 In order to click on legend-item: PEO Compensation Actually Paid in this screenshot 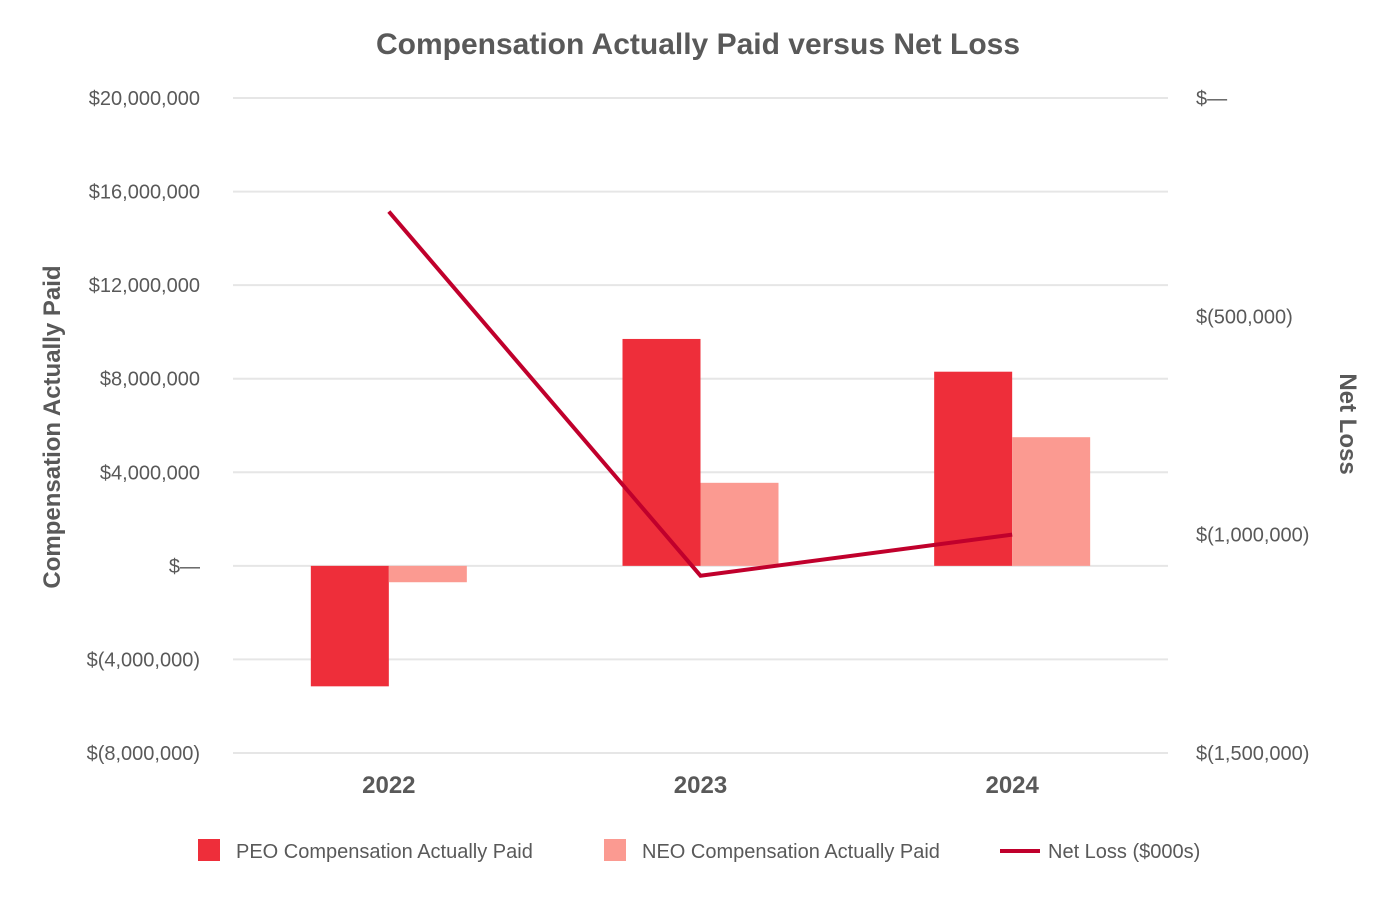, I will do `click(365, 851)`.